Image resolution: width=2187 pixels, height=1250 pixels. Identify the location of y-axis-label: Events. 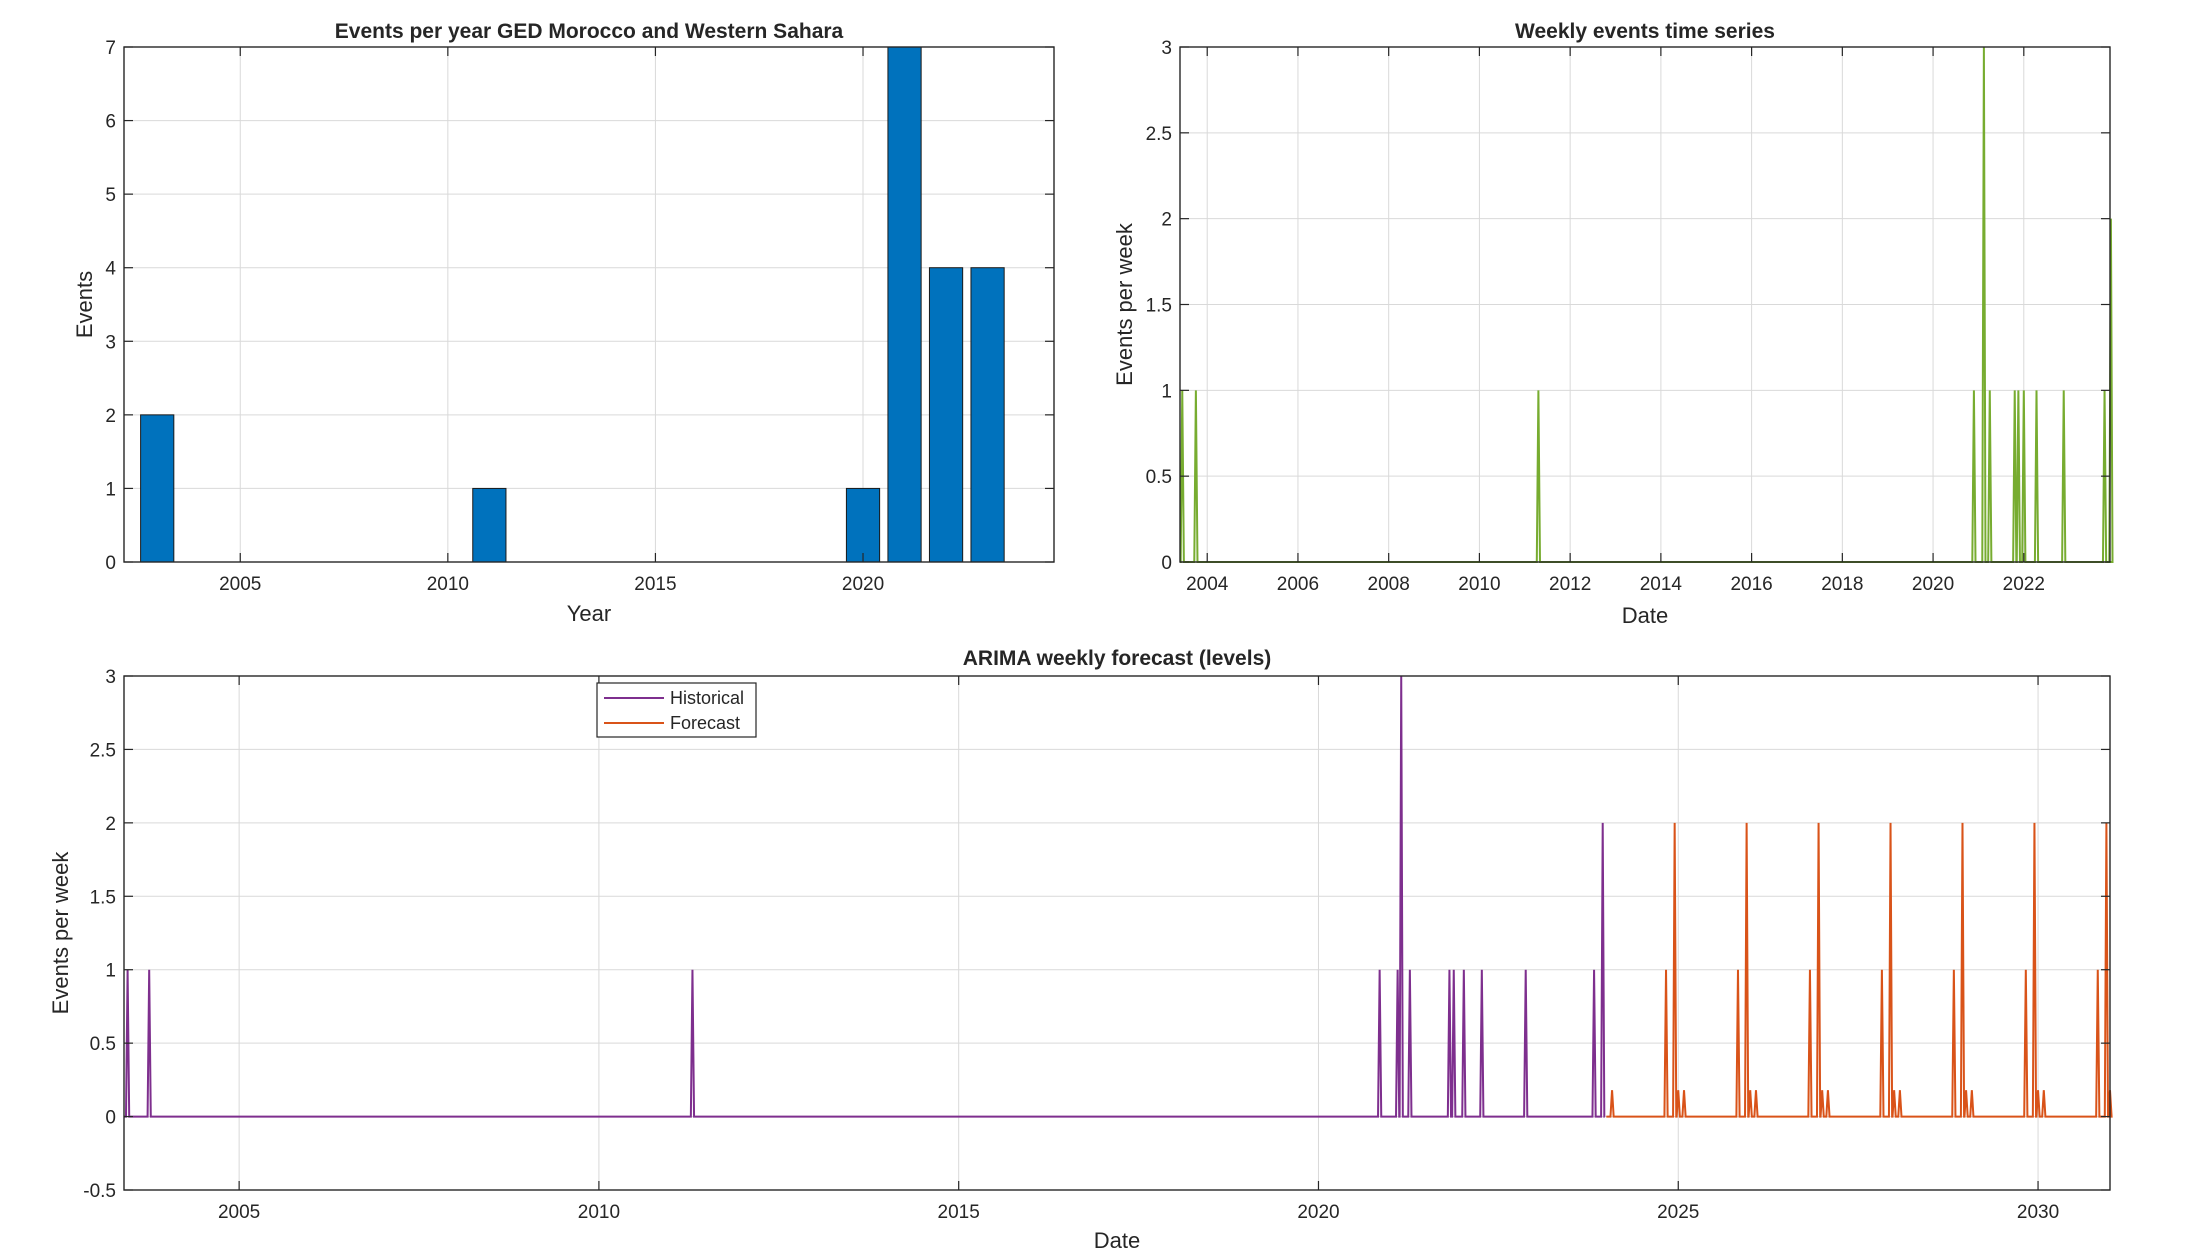
(84, 304).